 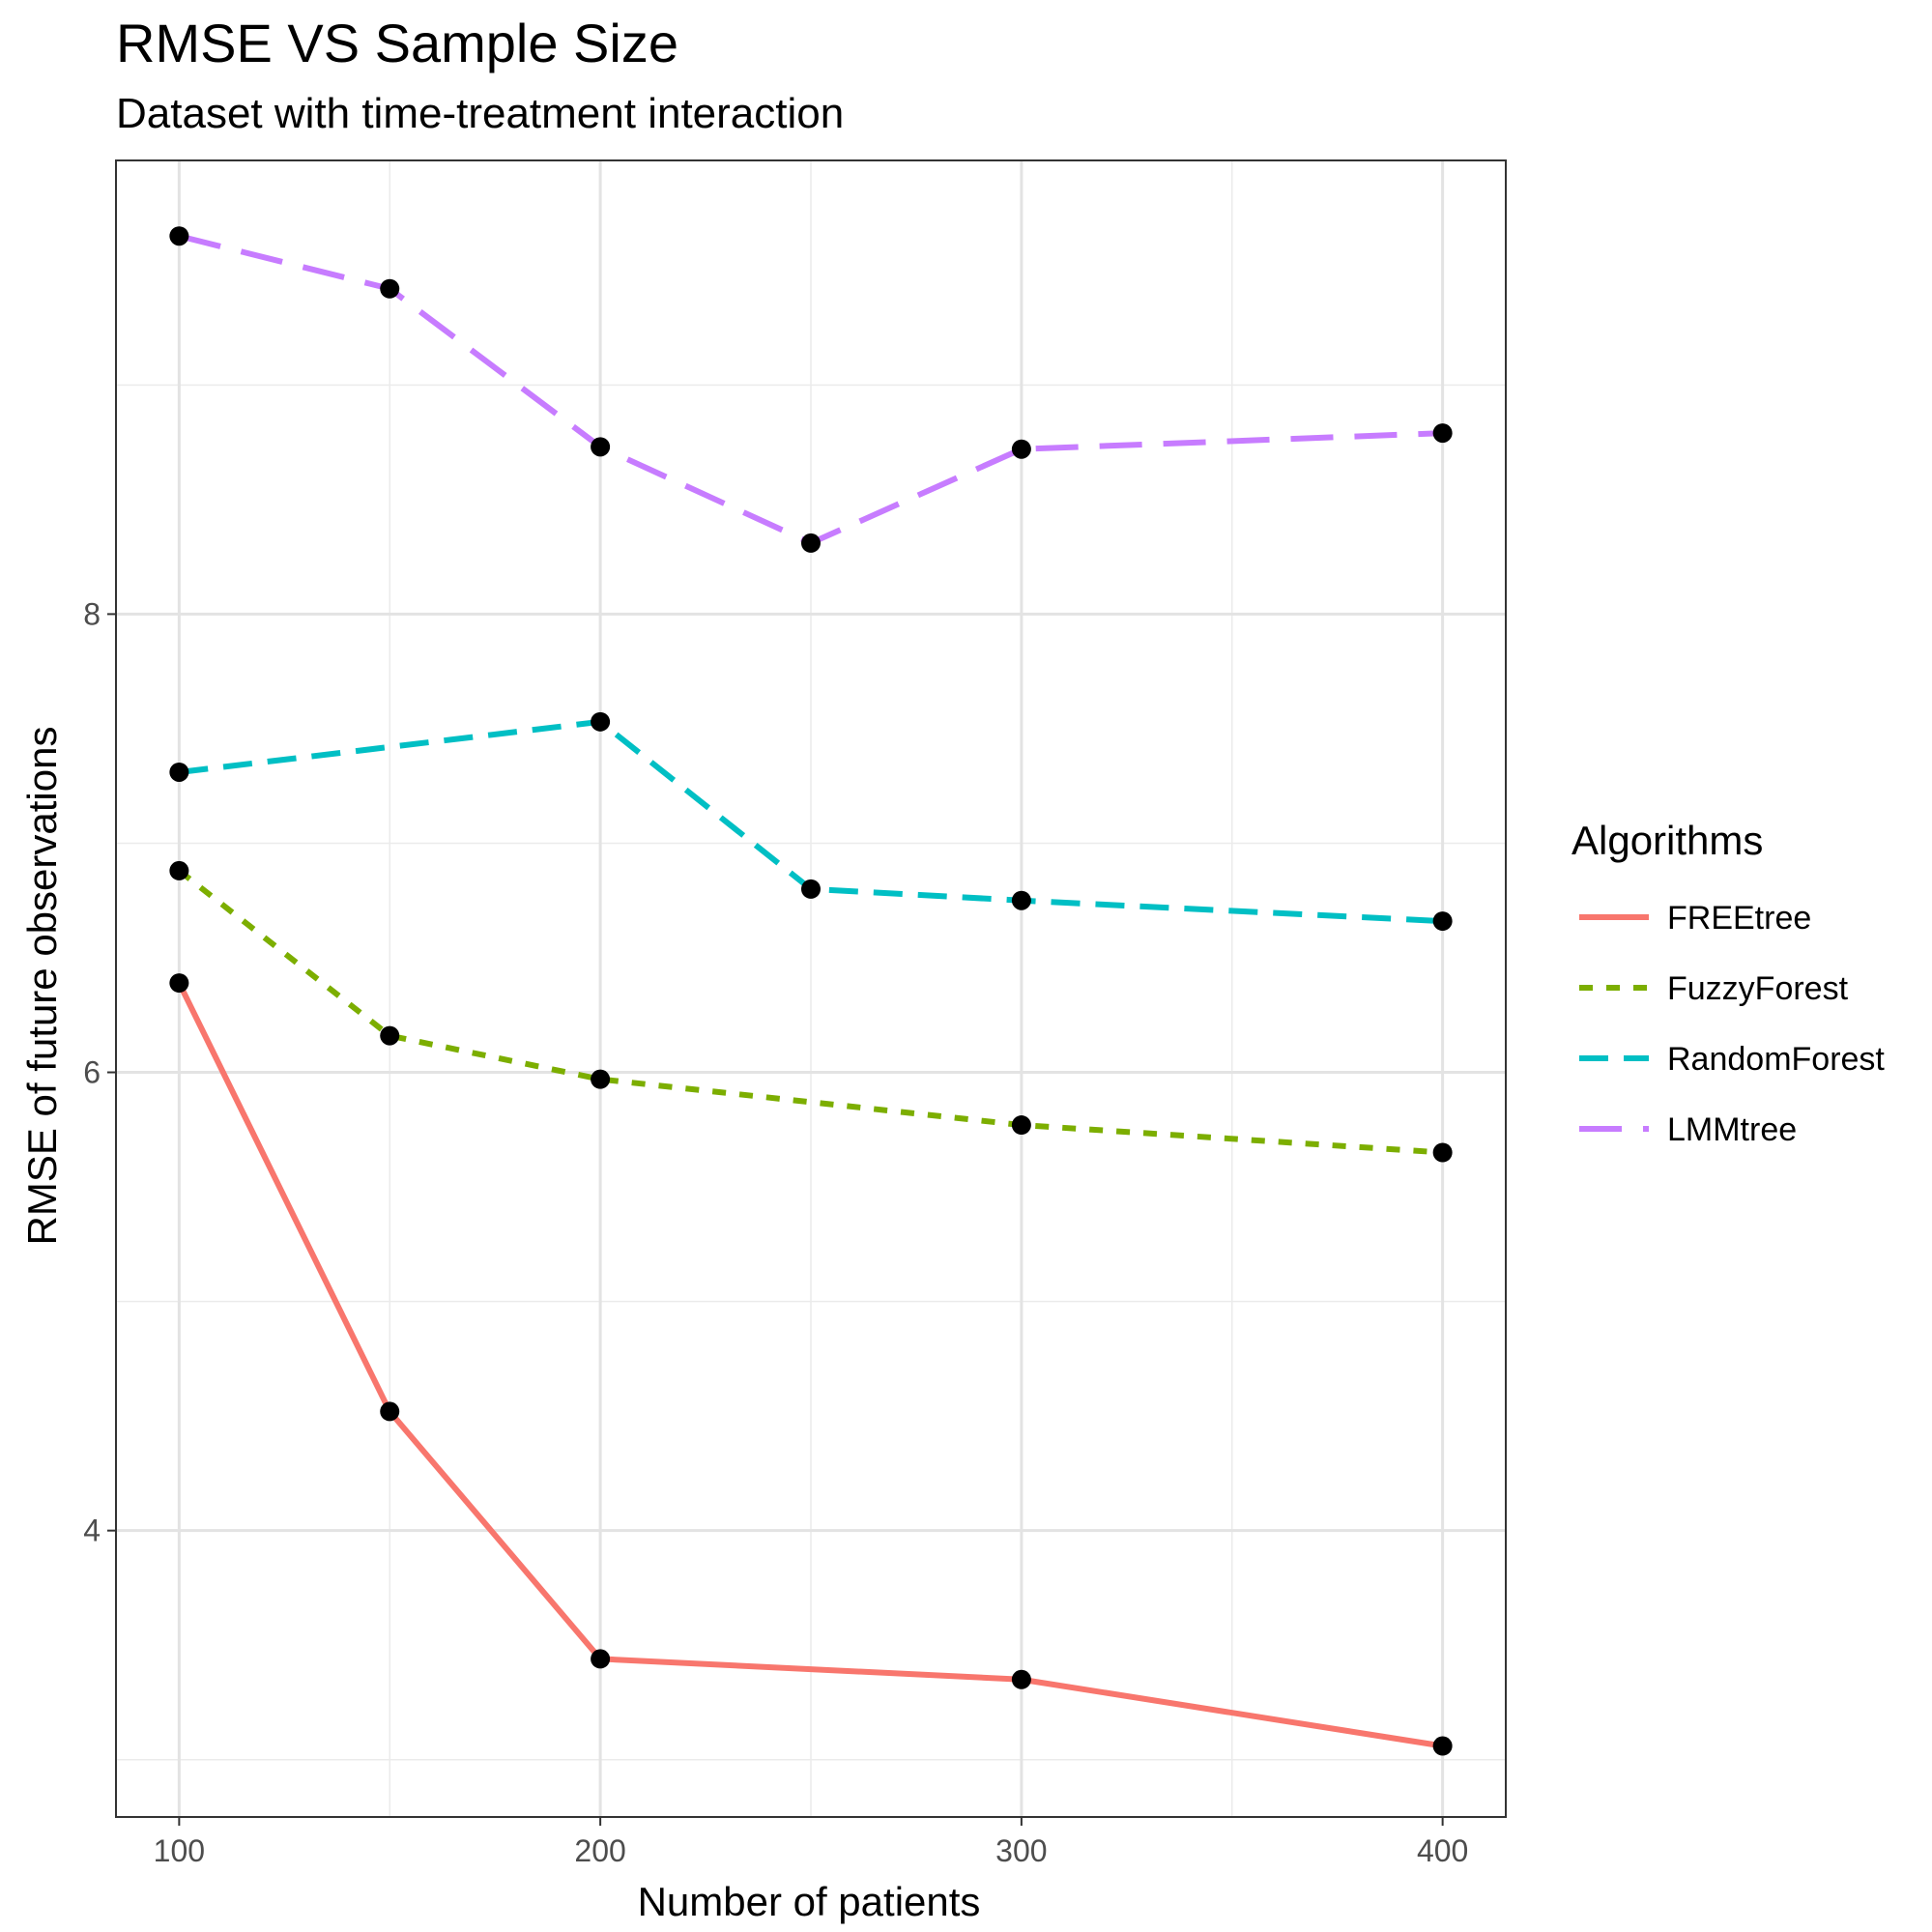 I want to click on y-tick-label: 4, so click(x=92, y=1531).